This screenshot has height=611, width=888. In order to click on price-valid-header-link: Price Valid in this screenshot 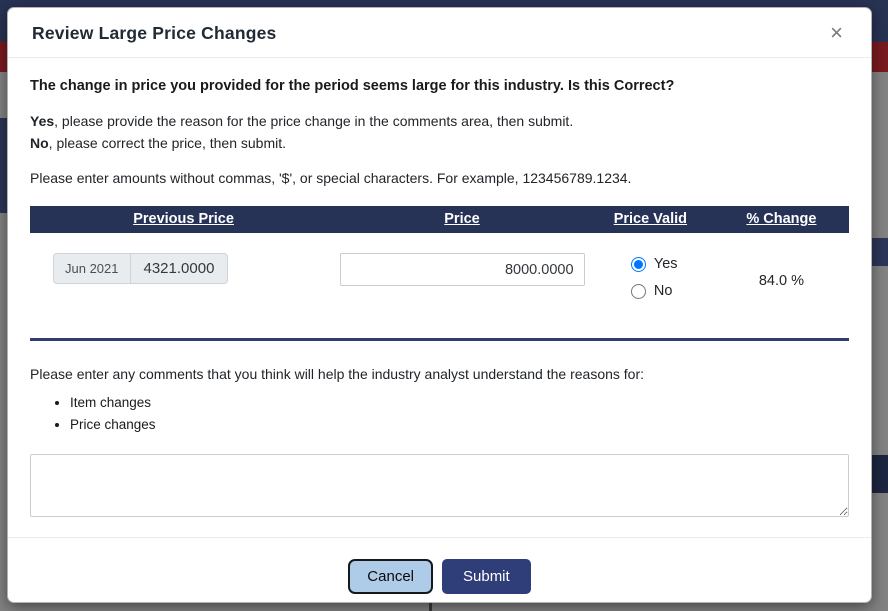, I will do `click(650, 219)`.